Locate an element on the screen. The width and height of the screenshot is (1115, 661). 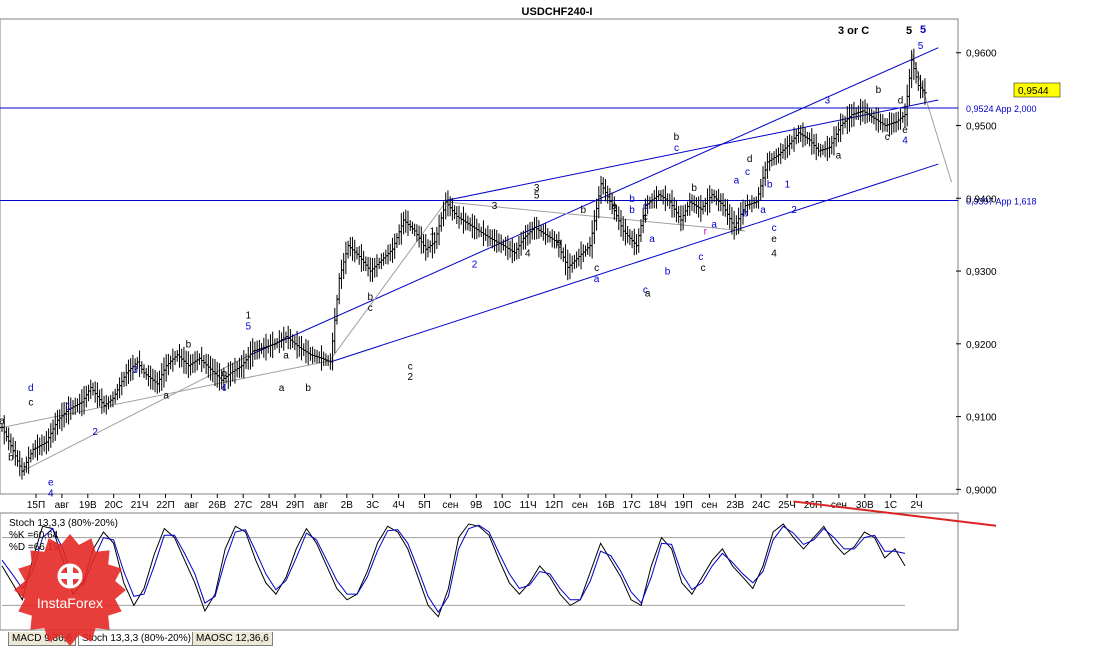
stoch-d-line is located at coordinates (453, 569).